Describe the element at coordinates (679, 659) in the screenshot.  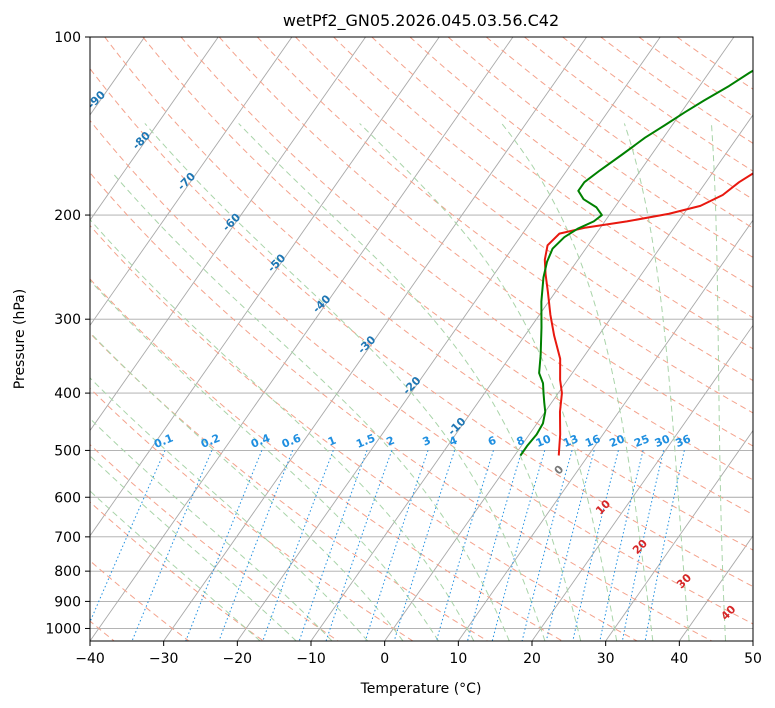
I see `x-tick-label: 40` at that location.